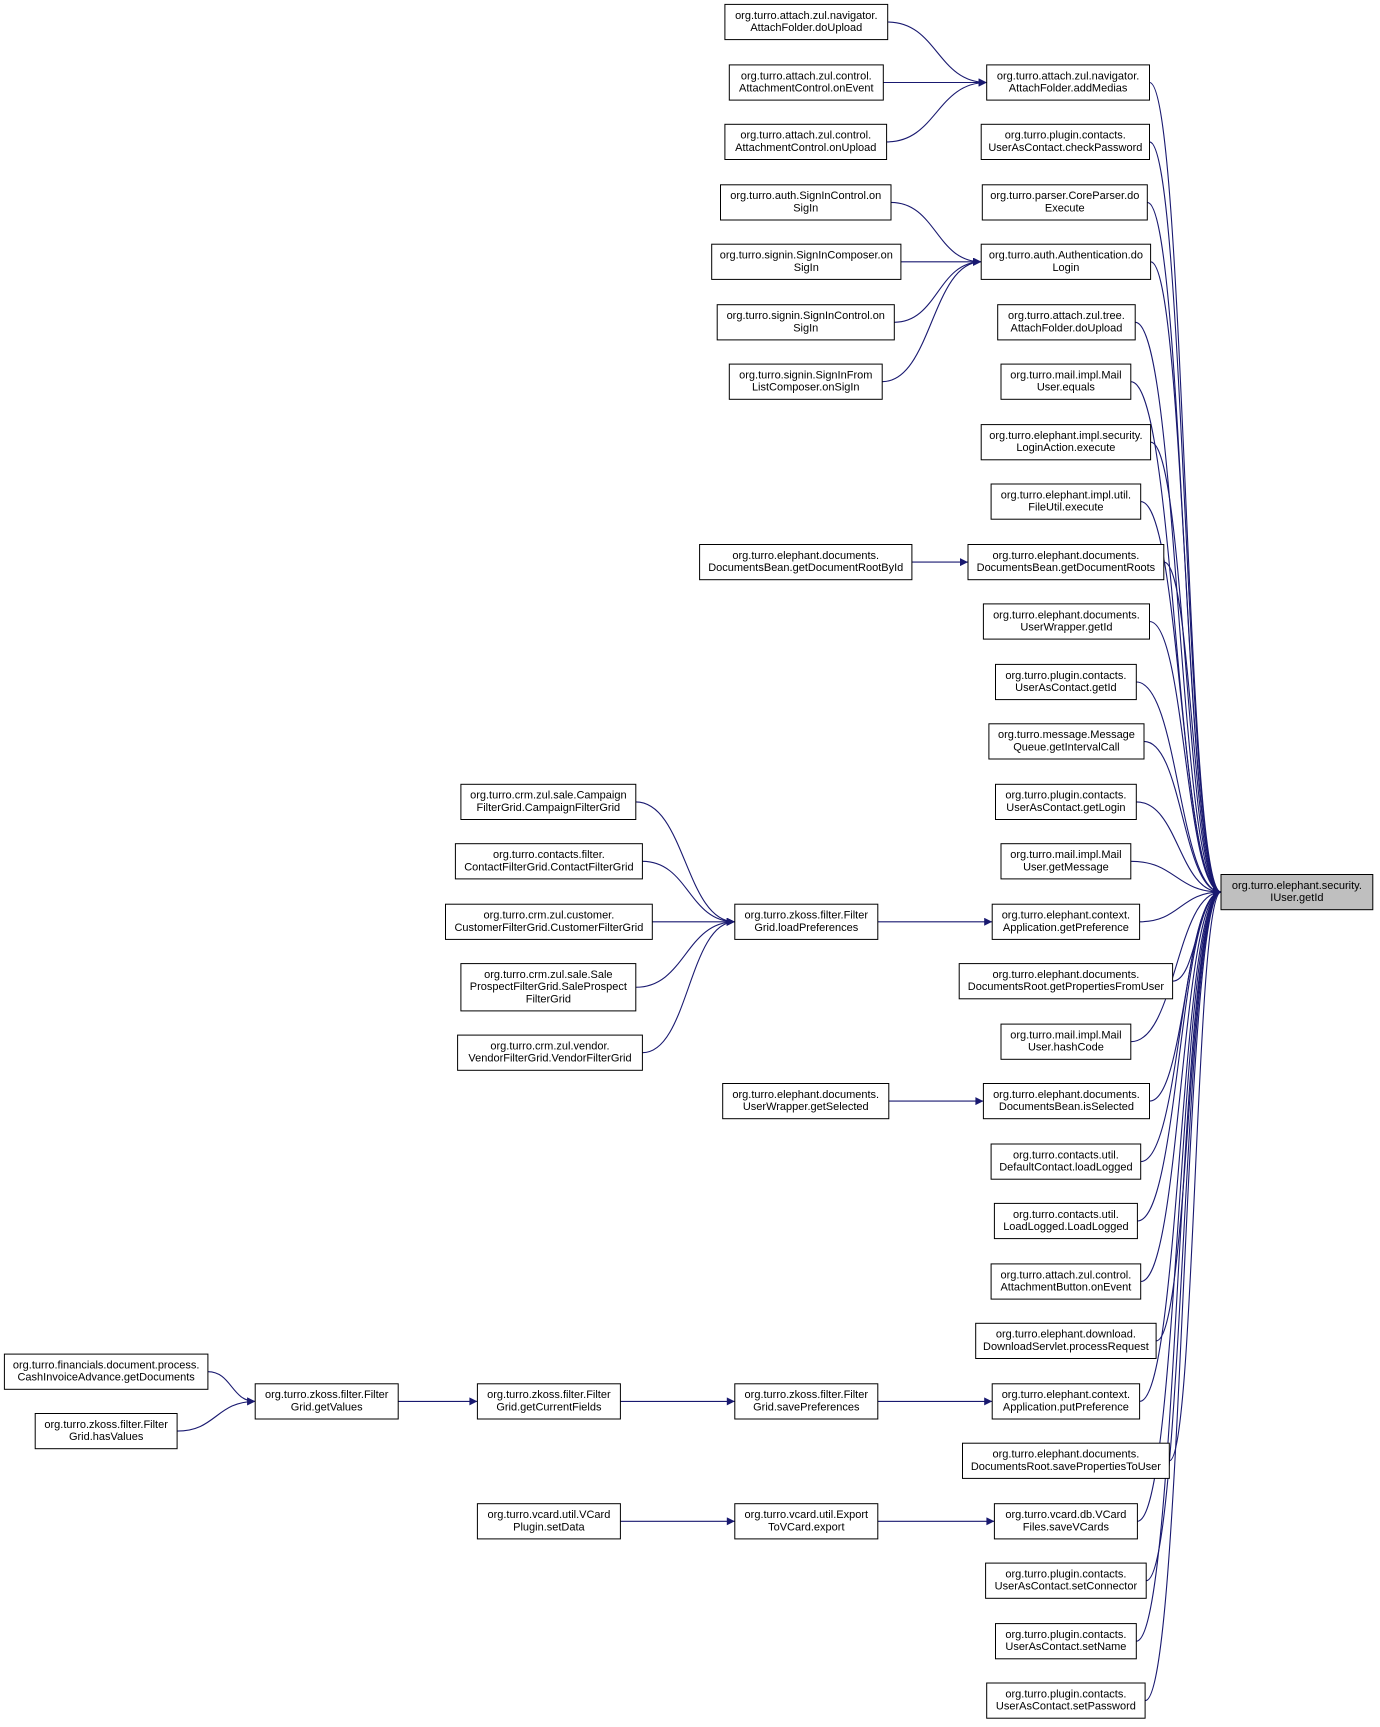 The width and height of the screenshot is (1380, 1727). What do you see at coordinates (805, 1095) in the screenshot?
I see `node-label: org.turro.elephant.documents.` at bounding box center [805, 1095].